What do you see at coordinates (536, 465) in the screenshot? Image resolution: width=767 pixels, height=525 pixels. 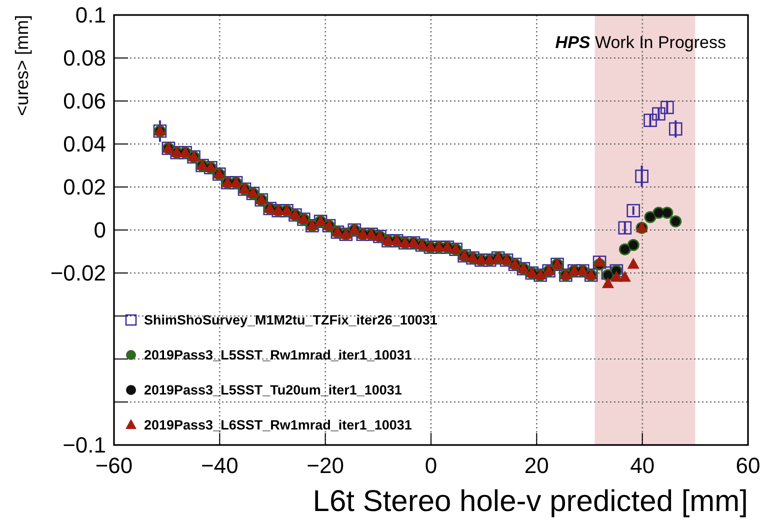 I see `x-tick-label: 20` at bounding box center [536, 465].